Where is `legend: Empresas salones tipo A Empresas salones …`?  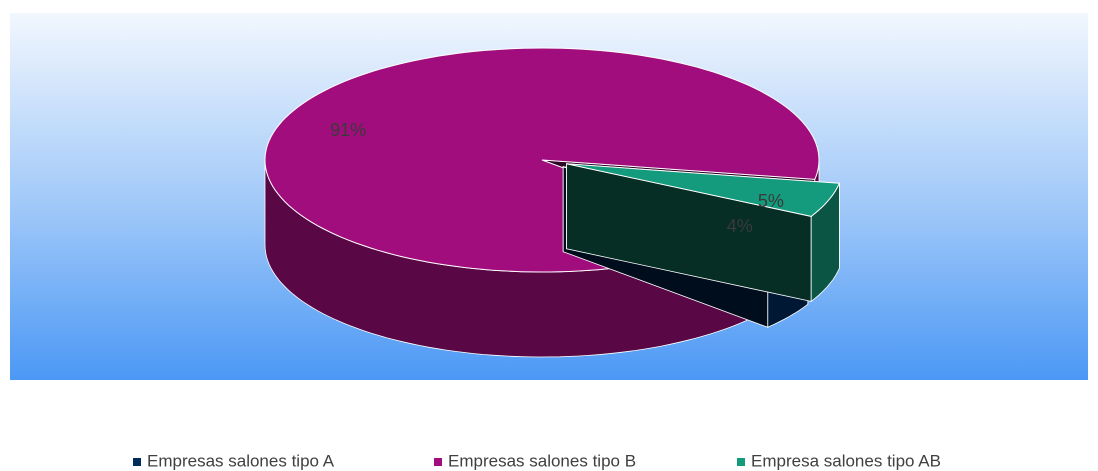 legend: Empresas salones tipo A Empresas salones … is located at coordinates (537, 460).